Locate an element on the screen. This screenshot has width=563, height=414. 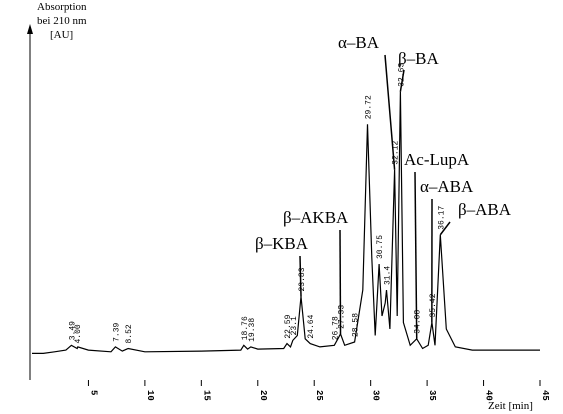
x-tick-label: 30 is located at coordinates (376, 395).